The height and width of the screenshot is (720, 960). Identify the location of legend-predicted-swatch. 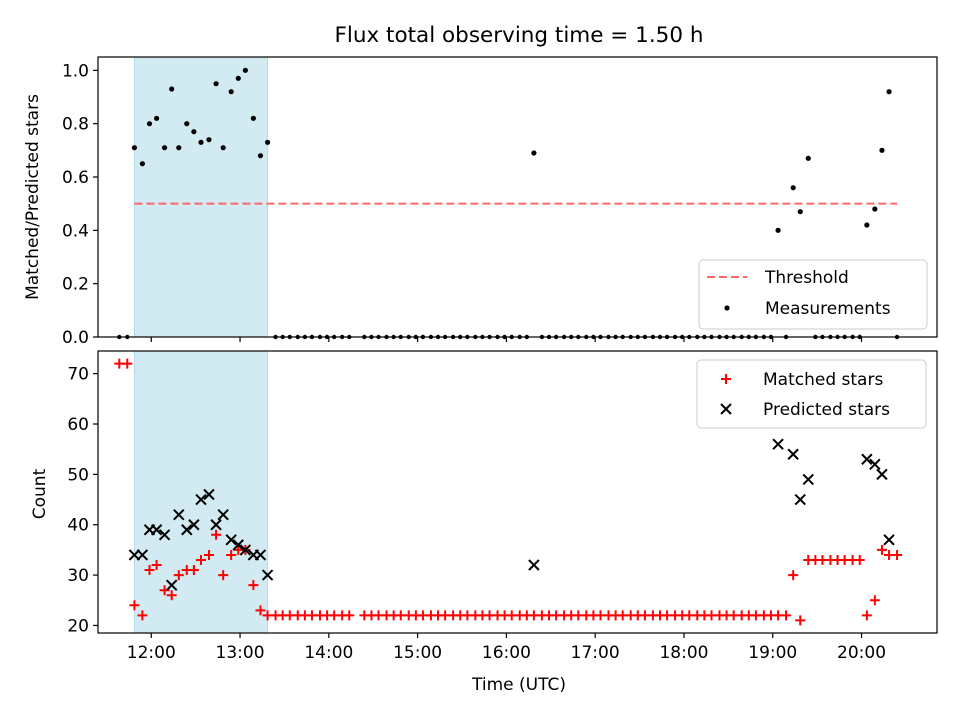
(726, 409).